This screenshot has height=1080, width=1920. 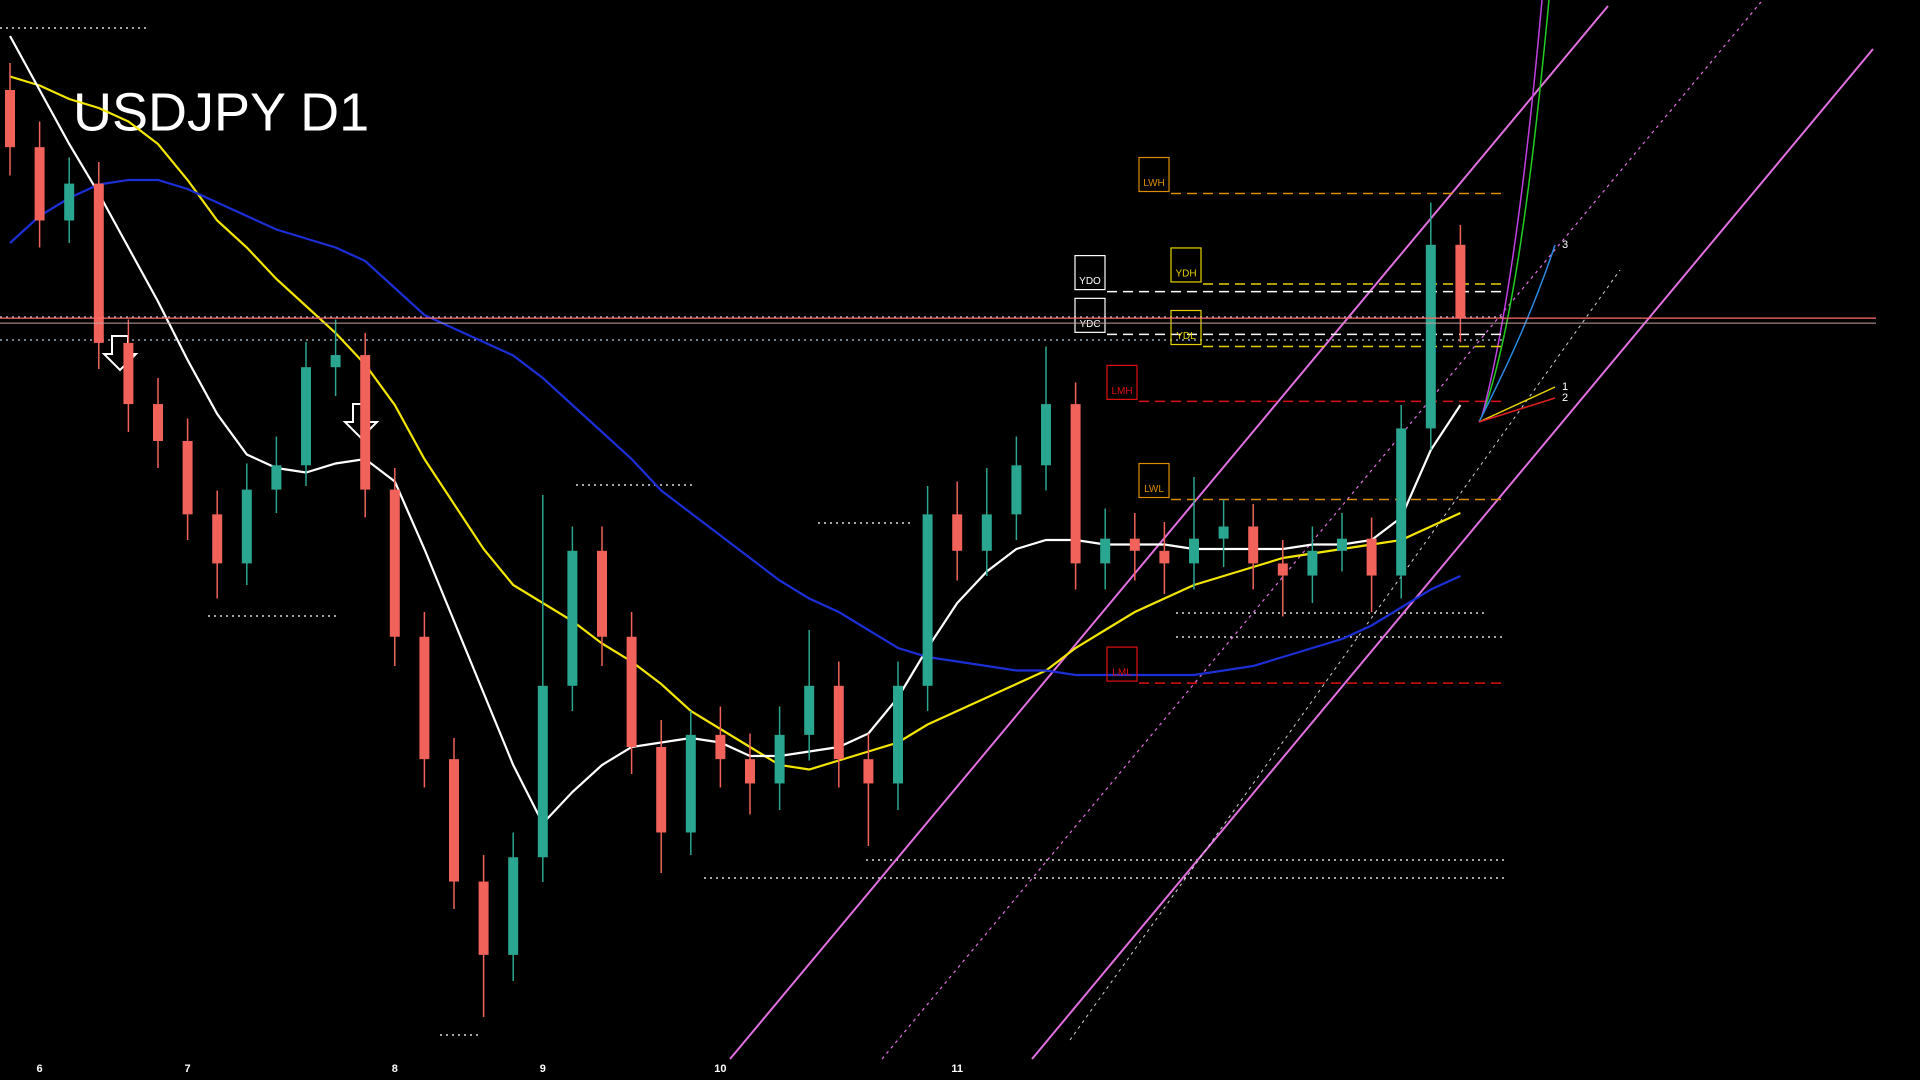 What do you see at coordinates (1121, 391) in the screenshot?
I see `level-label: LMH` at bounding box center [1121, 391].